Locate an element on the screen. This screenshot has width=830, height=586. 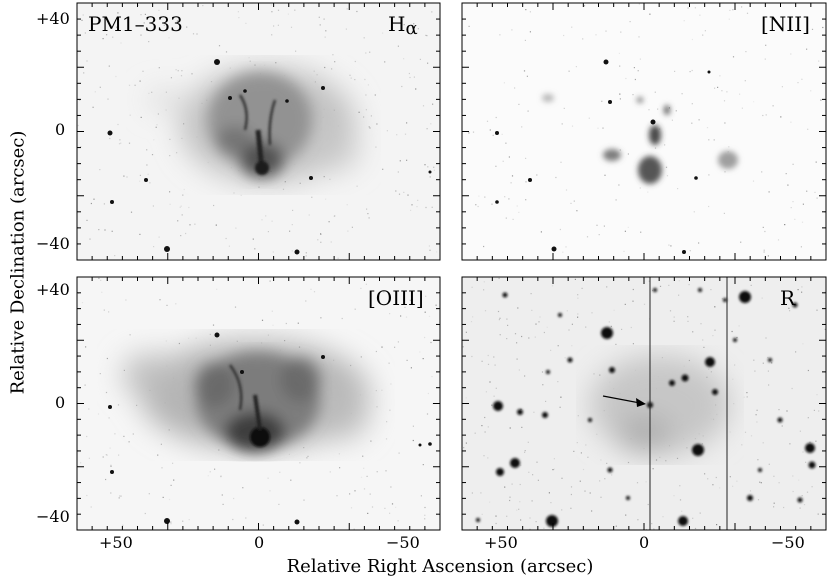
y-axis-title: Relative Declination (arcsec) is located at coordinates (18, 262).